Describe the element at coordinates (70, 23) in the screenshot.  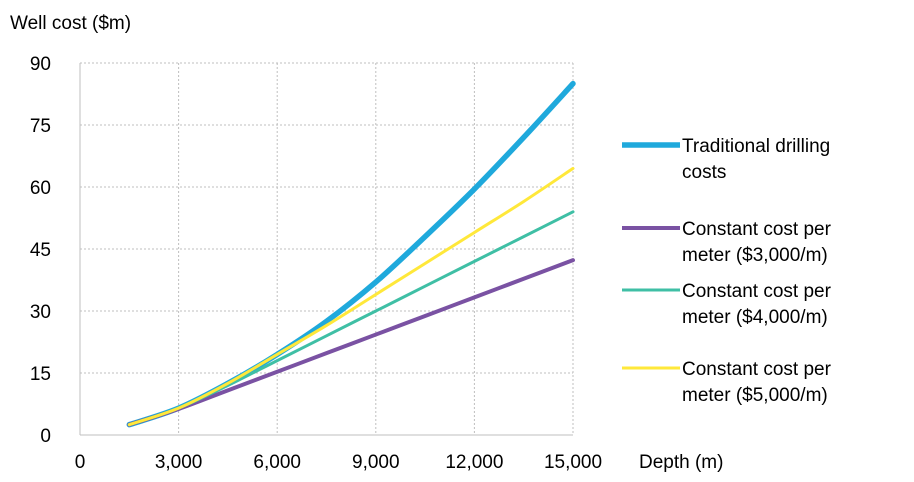
I see `y-axis-title: Well cost ($m)` at that location.